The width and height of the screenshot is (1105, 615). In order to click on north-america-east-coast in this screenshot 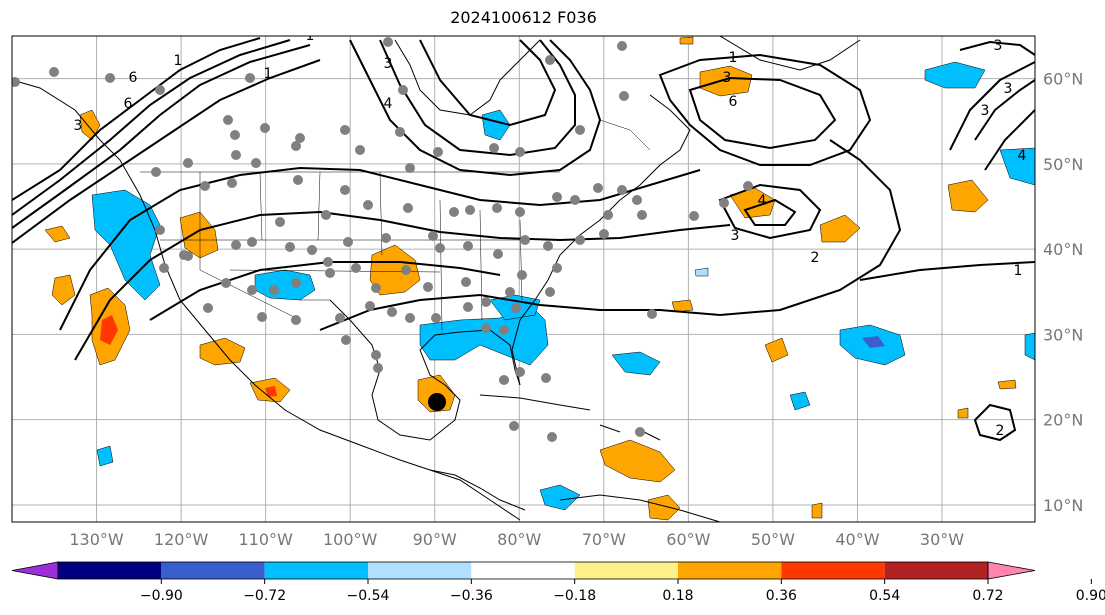, I will do `click(601, 240)`.